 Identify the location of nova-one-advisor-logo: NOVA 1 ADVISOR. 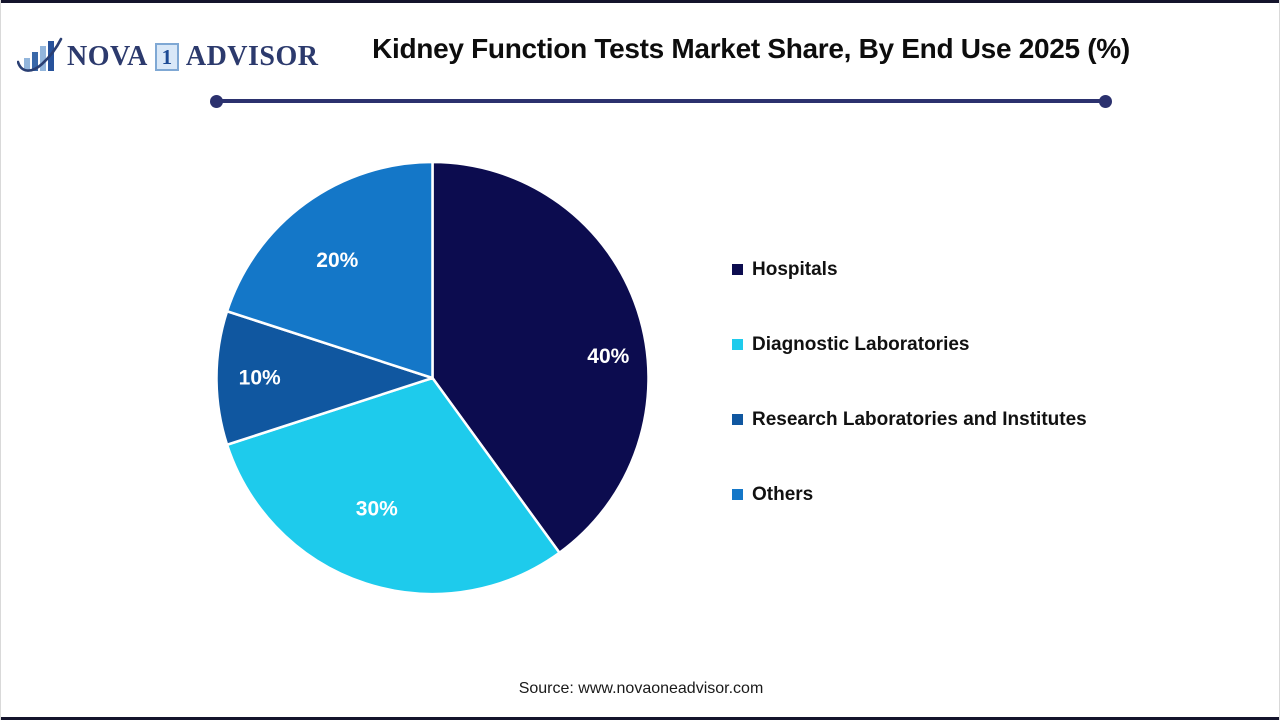
(167, 57).